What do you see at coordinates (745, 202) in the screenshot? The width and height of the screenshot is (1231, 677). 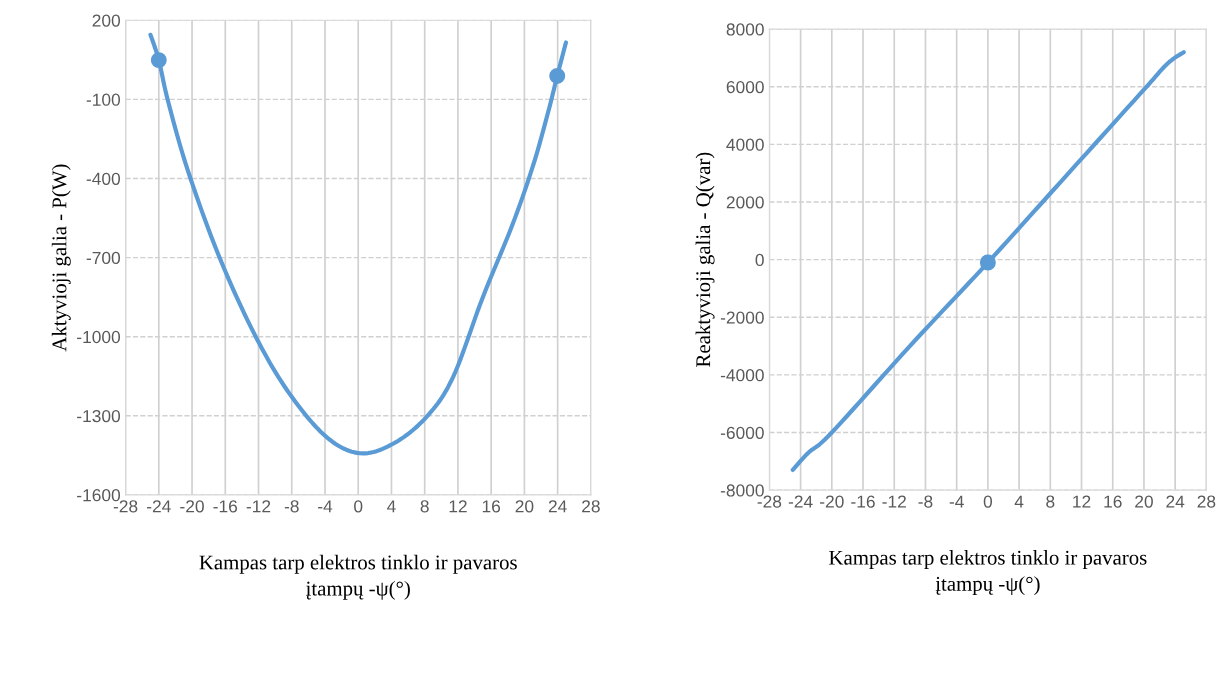 I see `y-tick-label: 2000` at bounding box center [745, 202].